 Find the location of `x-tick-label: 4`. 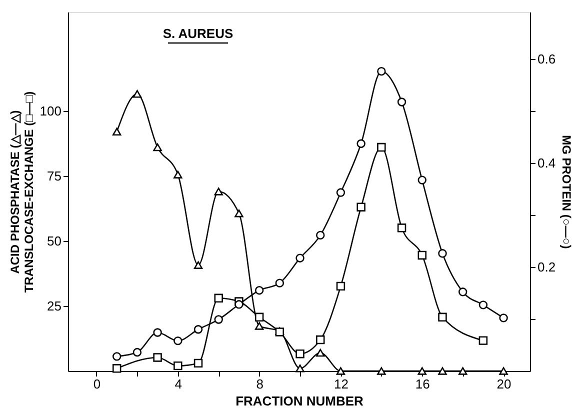

x-tick-label: 4 is located at coordinates (178, 384).